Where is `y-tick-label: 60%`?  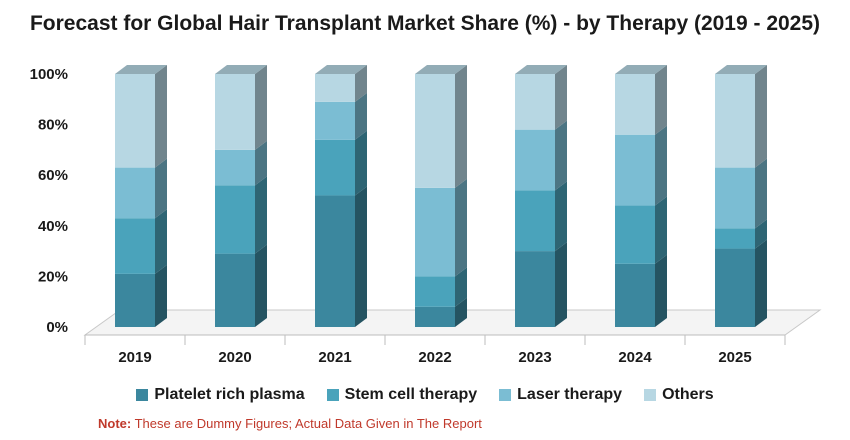
y-tick-label: 60% is located at coordinates (53, 175).